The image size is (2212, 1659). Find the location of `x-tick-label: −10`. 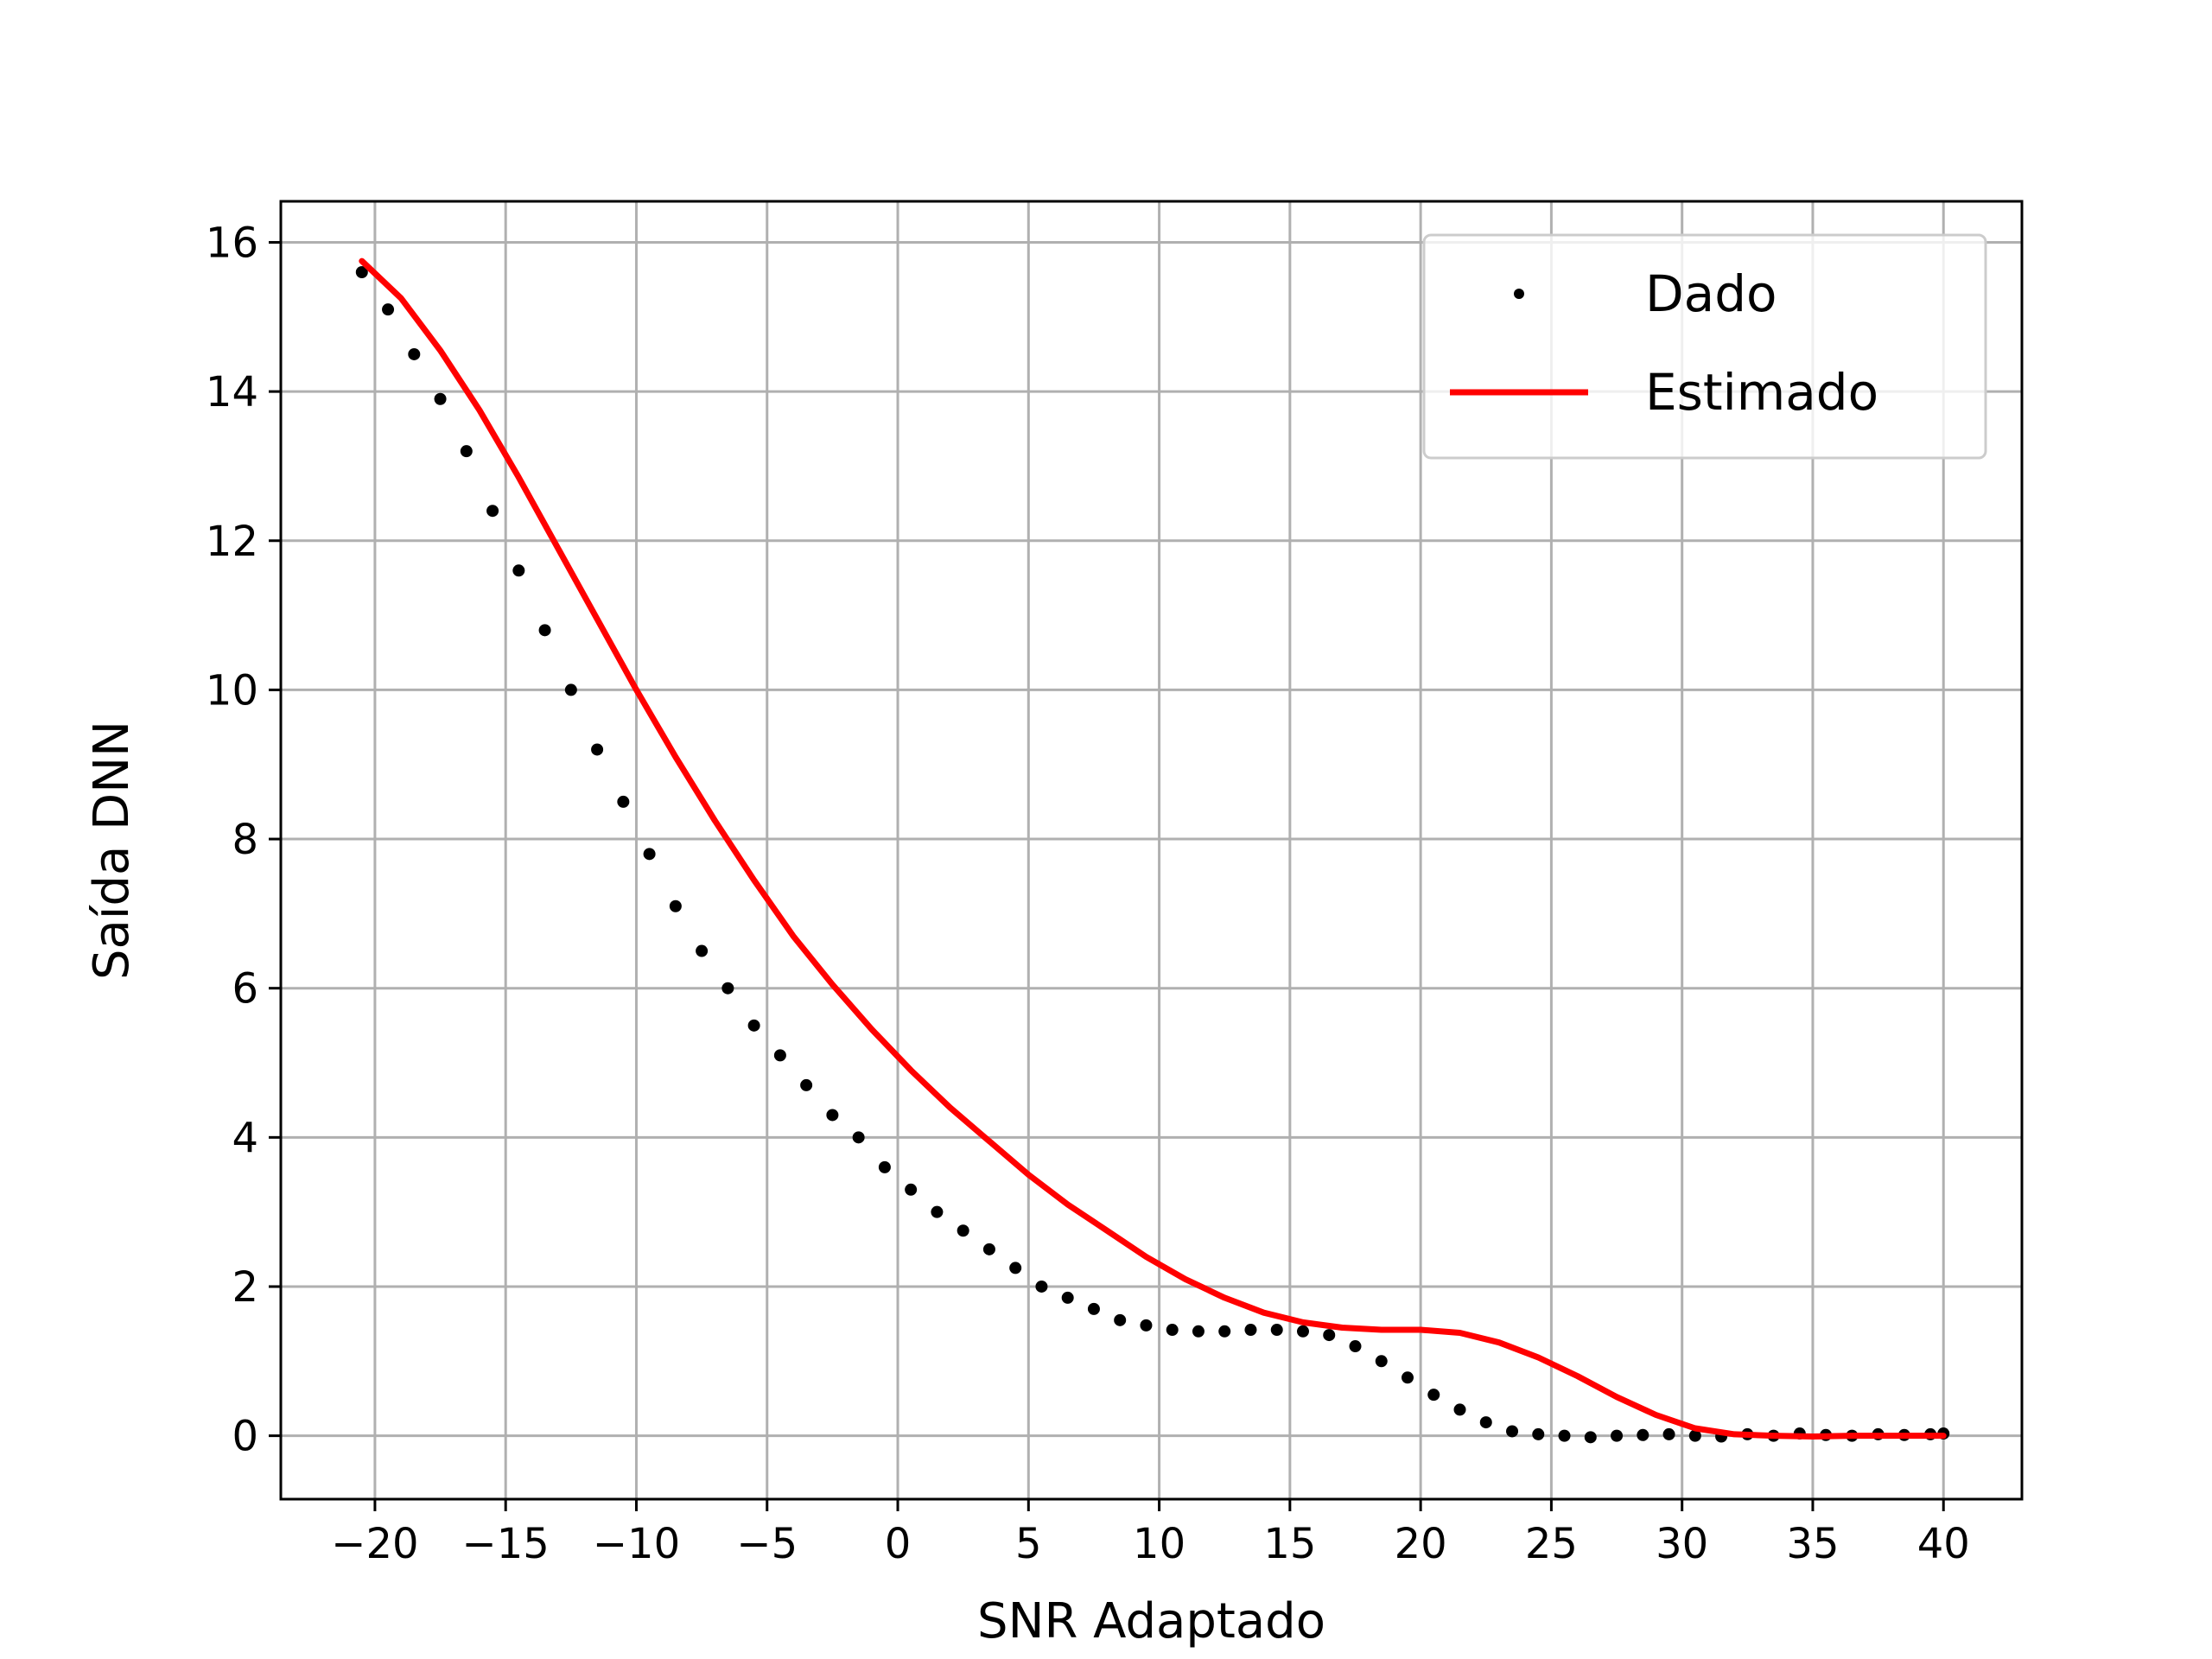

x-tick-label: −10 is located at coordinates (636, 1544).